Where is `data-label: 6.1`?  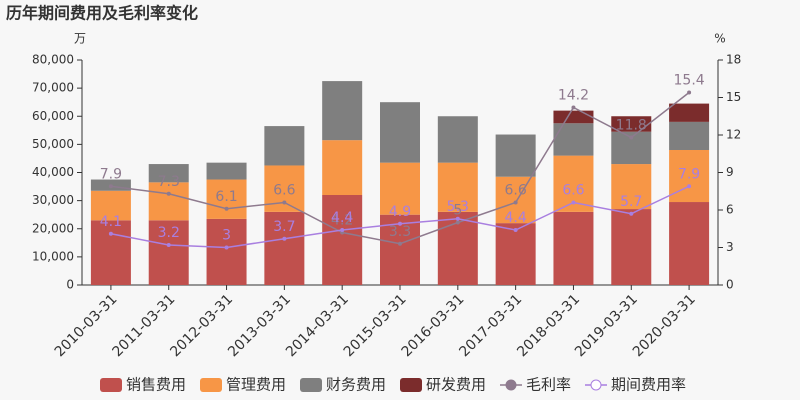 data-label: 6.1 is located at coordinates (226, 197).